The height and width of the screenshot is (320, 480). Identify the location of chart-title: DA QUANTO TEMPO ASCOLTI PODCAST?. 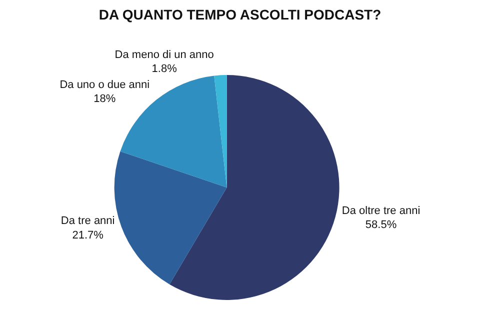
(240, 14).